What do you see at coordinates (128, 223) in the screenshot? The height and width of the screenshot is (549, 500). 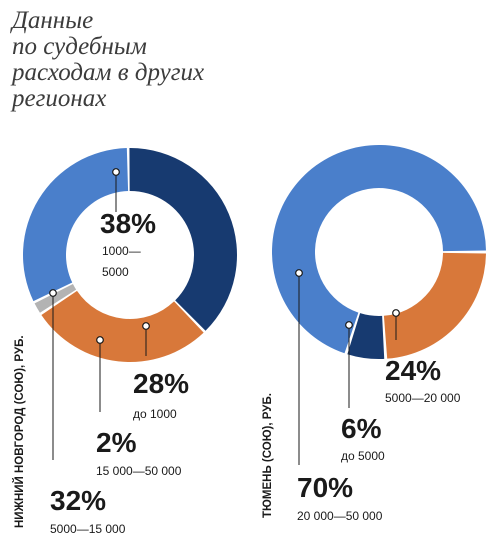 I see `slice-percent-label: 38%` at bounding box center [128, 223].